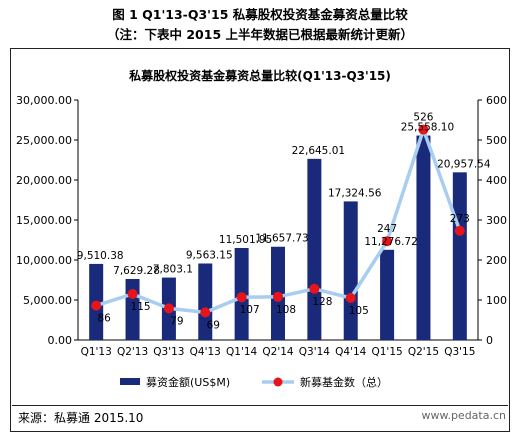 The width and height of the screenshot is (520, 440). What do you see at coordinates (496, 300) in the screenshot?
I see `y-right-tick-label: 100` at bounding box center [496, 300].